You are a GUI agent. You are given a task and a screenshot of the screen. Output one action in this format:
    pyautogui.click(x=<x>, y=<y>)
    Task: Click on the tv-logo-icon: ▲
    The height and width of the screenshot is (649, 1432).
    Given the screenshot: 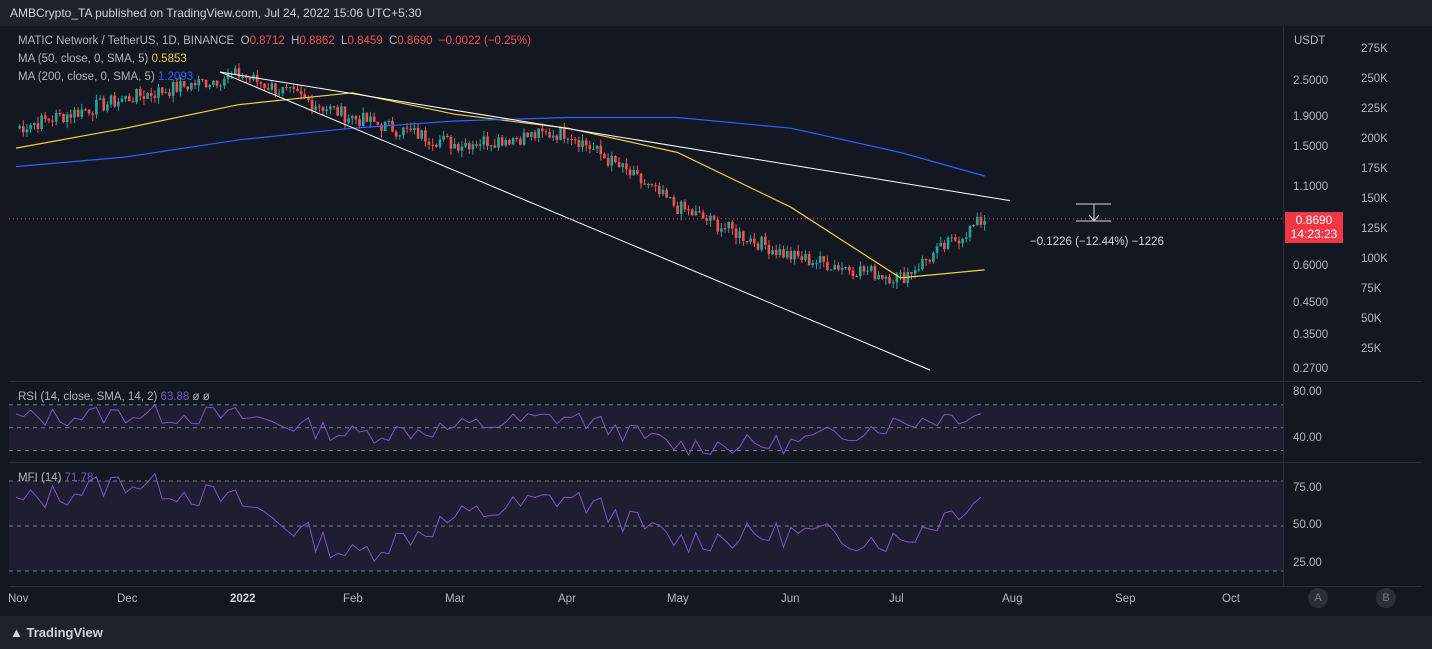 What is the action you would take?
    pyautogui.click(x=16, y=632)
    